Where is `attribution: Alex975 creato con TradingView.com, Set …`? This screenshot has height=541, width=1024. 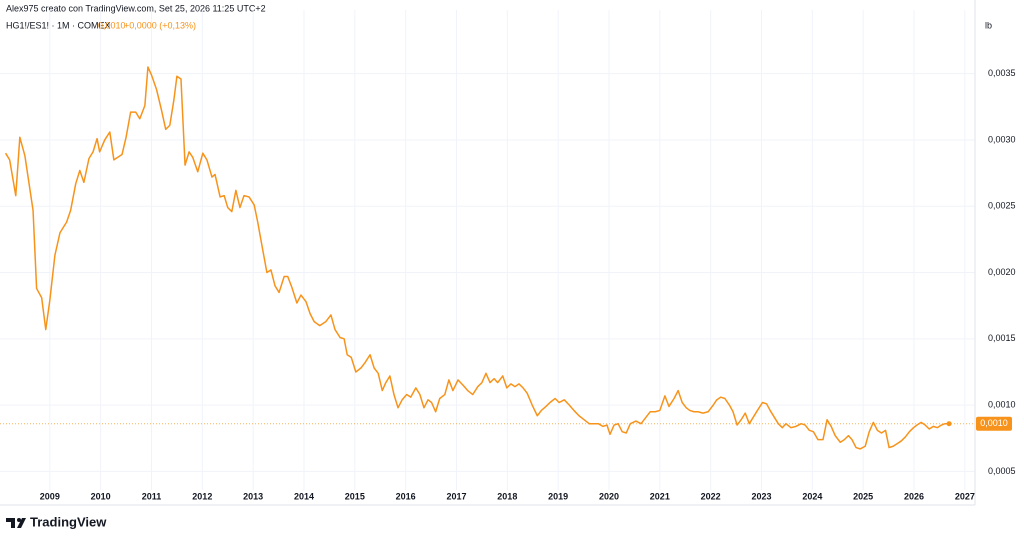 attribution: Alex975 creato con TradingView.com, Set … is located at coordinates (136, 8).